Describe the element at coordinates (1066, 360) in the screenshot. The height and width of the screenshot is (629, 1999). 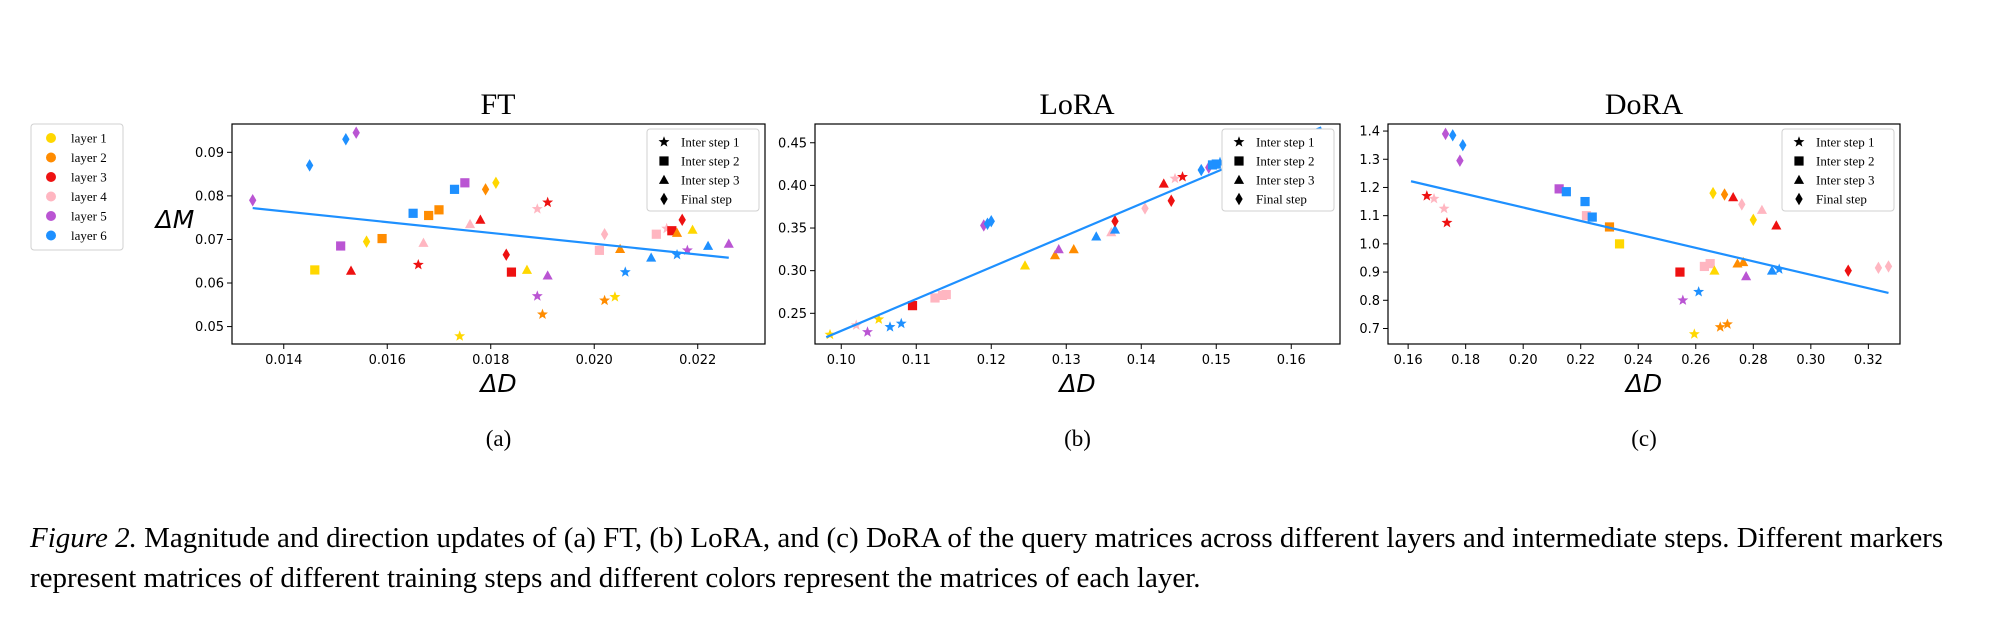
I see `x-tick-label-lora: 0.13` at that location.